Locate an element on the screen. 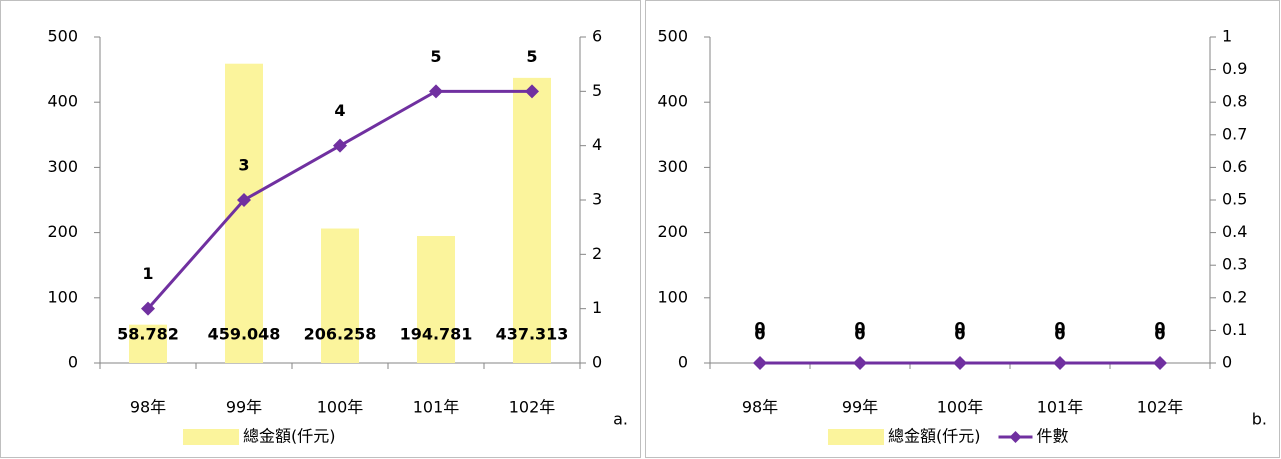 Image resolution: width=1281 pixels, height=459 pixels. bar-value-label: 206.258 is located at coordinates (340, 334).